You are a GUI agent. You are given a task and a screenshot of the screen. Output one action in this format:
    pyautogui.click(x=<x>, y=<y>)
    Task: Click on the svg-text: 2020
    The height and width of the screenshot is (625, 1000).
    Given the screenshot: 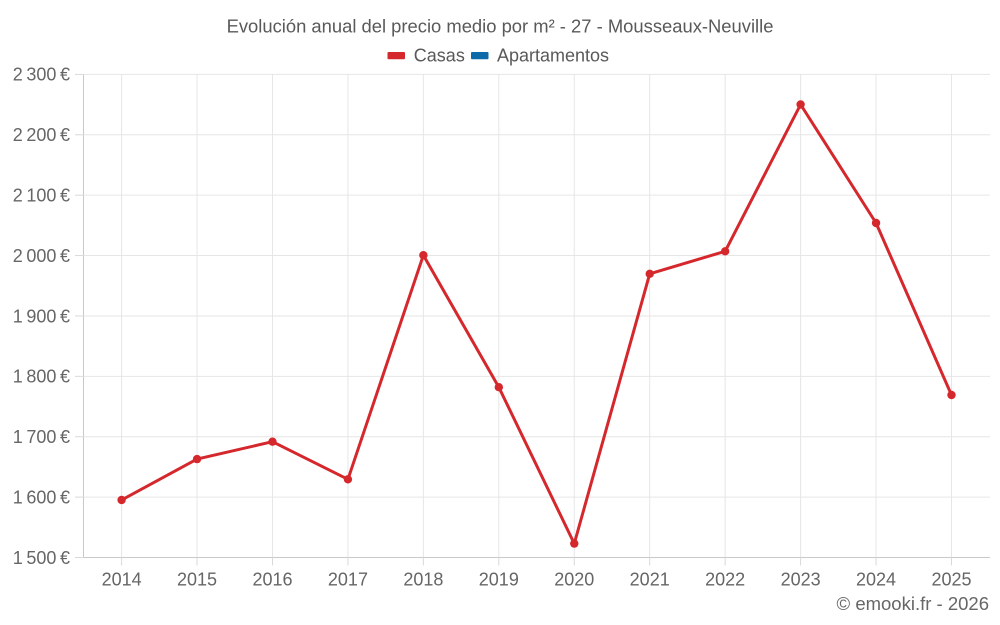 What is the action you would take?
    pyautogui.click(x=574, y=580)
    